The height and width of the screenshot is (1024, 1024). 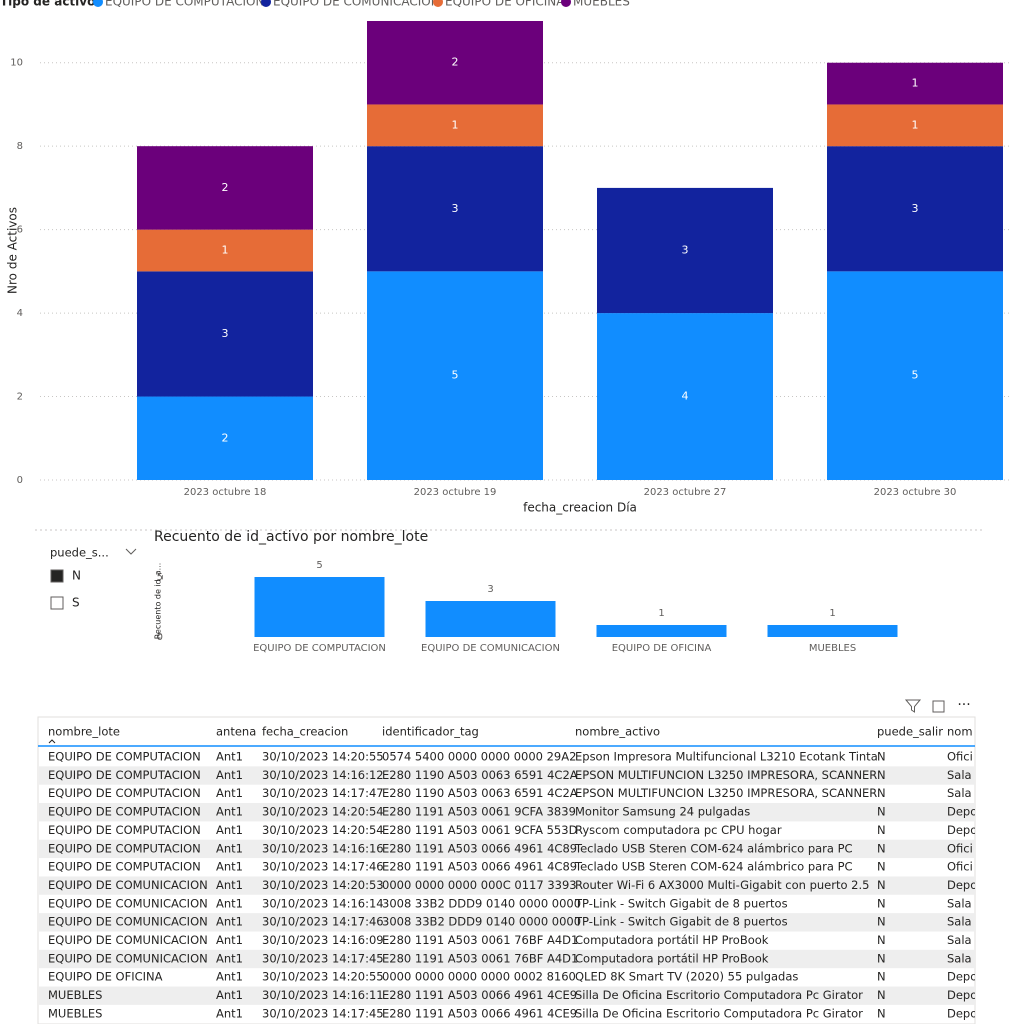 I want to click on table-cell: E280 1191 A503 0061 9CFA 3839, so click(x=479, y=812).